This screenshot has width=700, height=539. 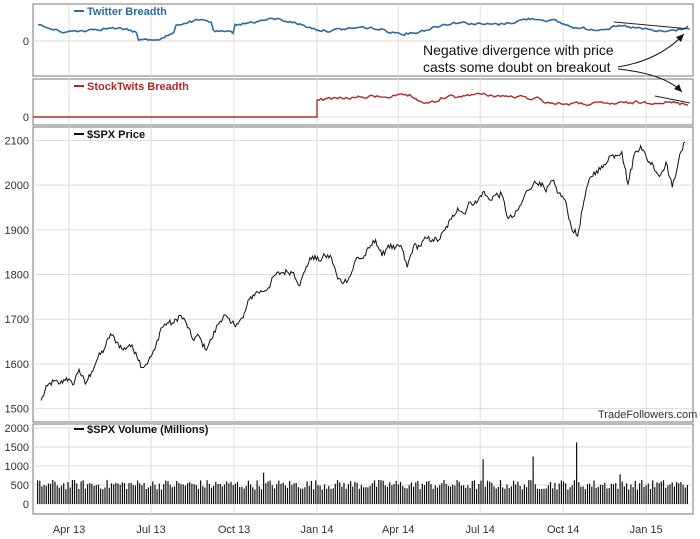 I want to click on price-y-tick-5: 2000, so click(x=17, y=186).